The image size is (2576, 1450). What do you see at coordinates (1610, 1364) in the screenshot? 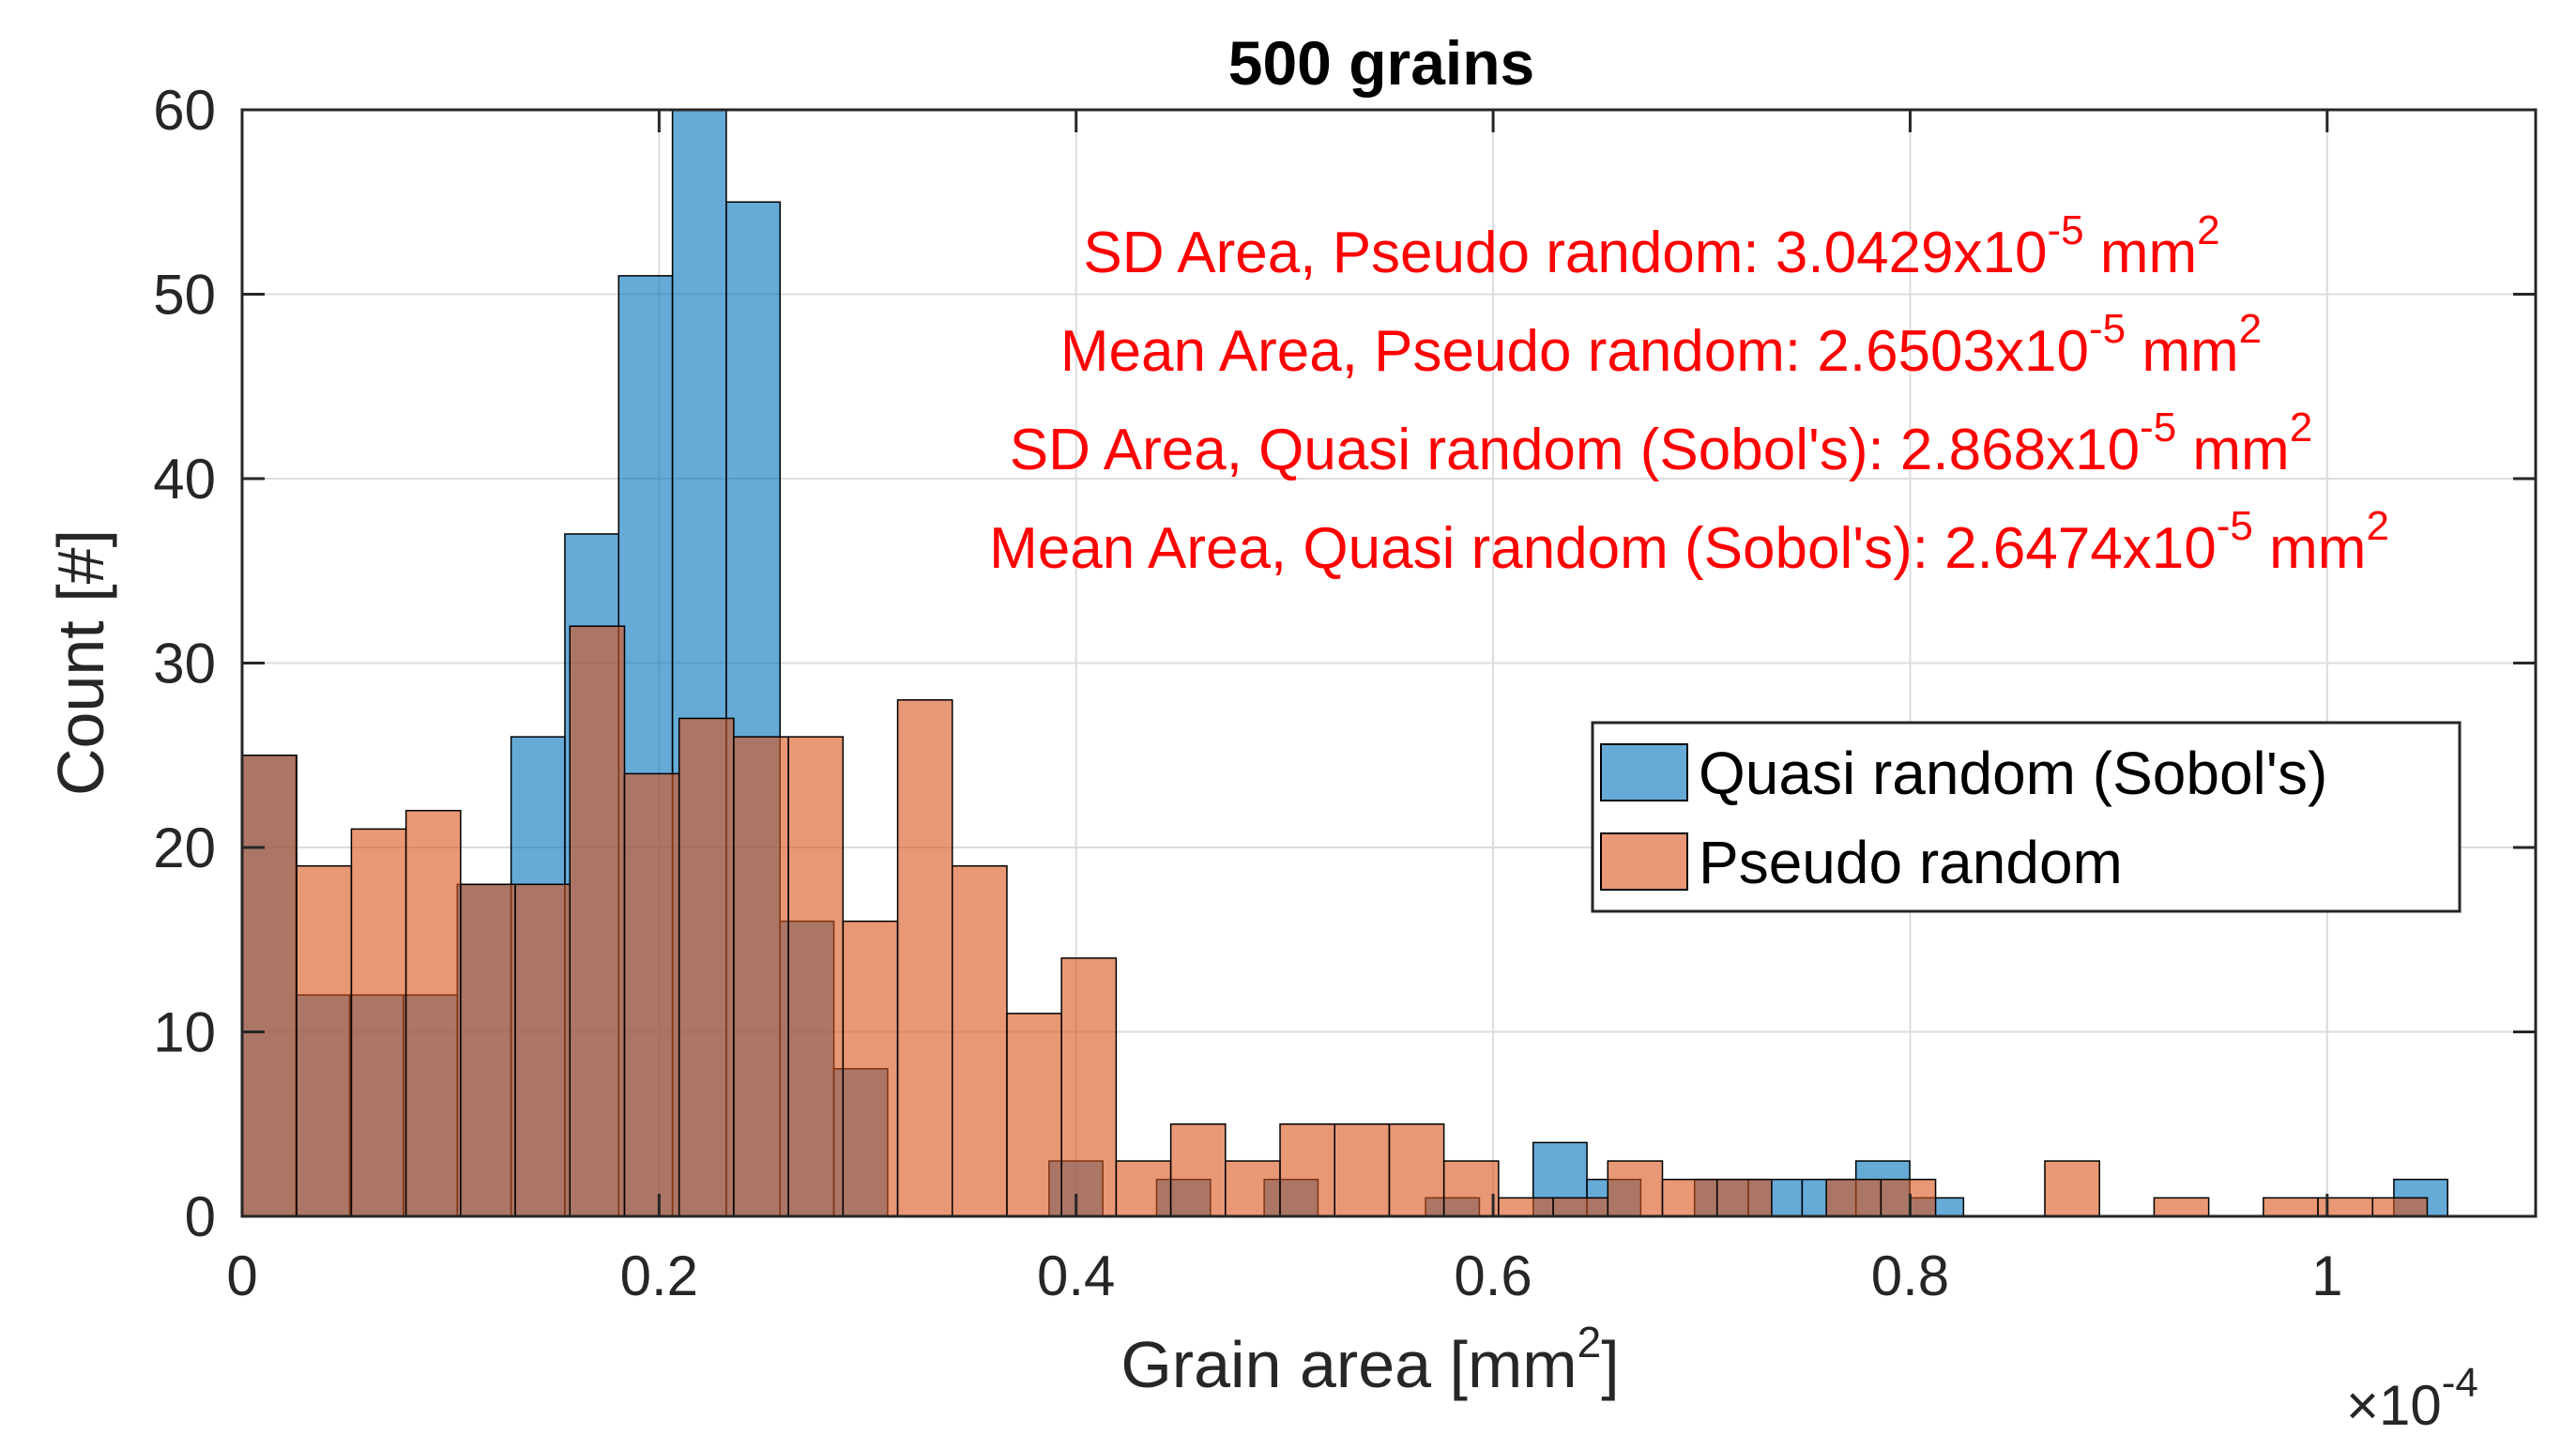
I see `x-axis-label-end: ]` at bounding box center [1610, 1364].